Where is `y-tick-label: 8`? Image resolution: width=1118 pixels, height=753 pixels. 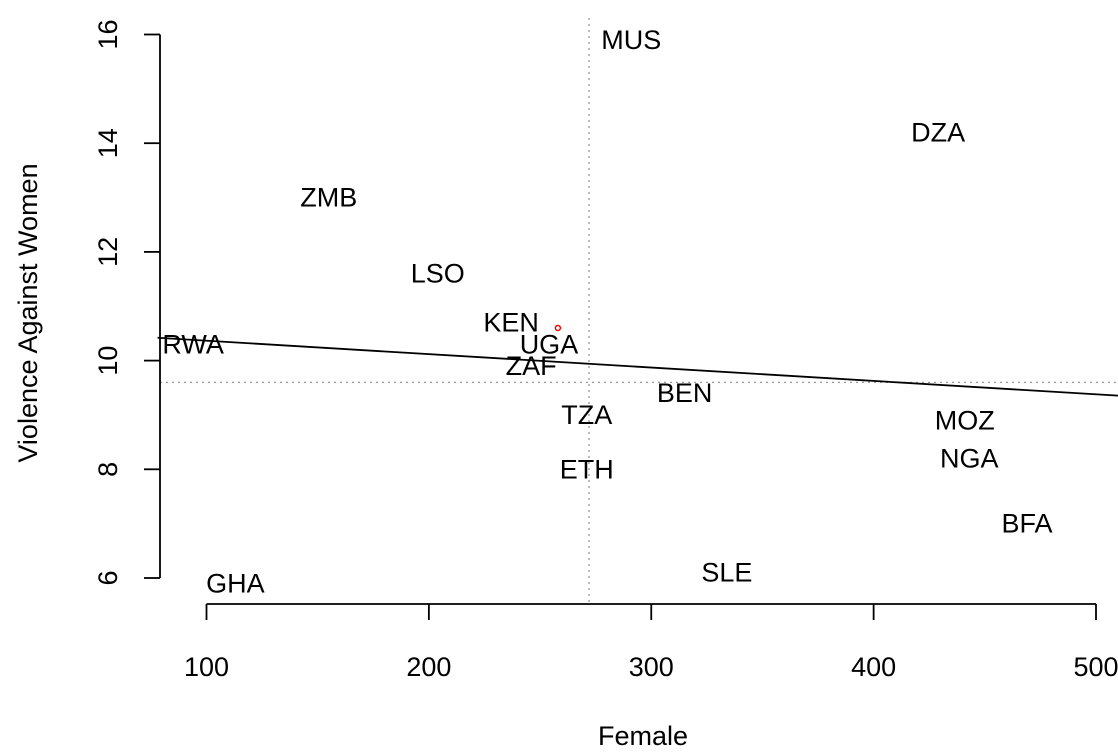
y-tick-label: 8 is located at coordinates (108, 469).